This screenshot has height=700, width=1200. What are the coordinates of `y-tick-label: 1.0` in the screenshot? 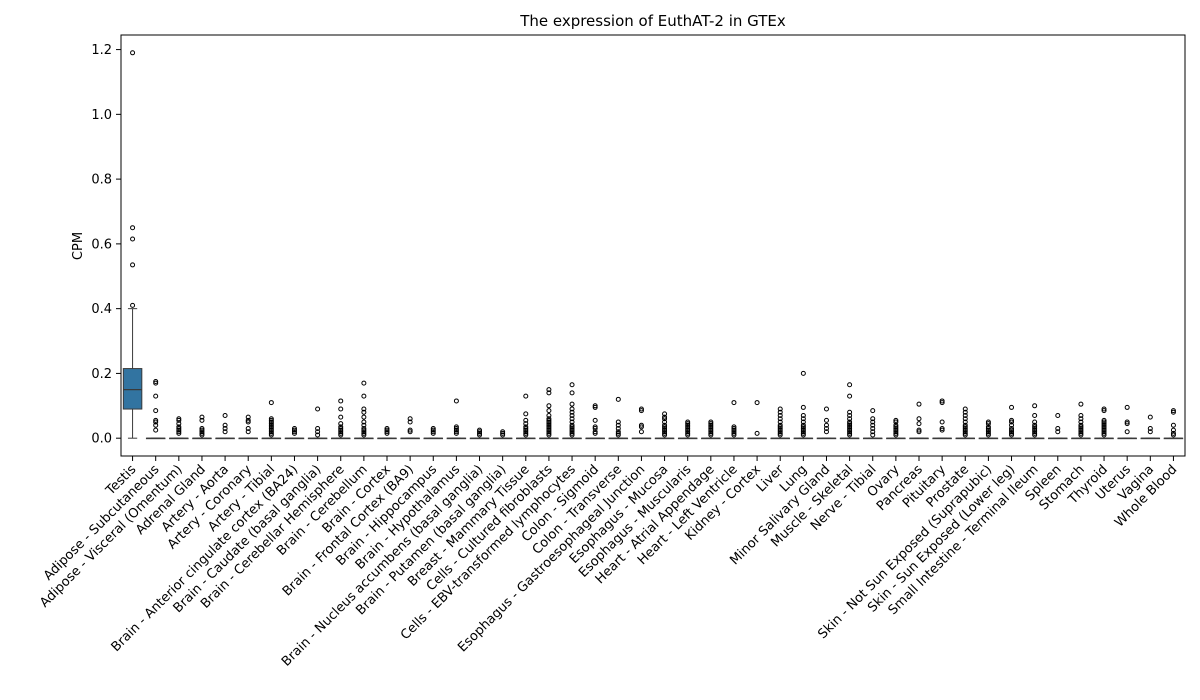 It's located at (101, 115).